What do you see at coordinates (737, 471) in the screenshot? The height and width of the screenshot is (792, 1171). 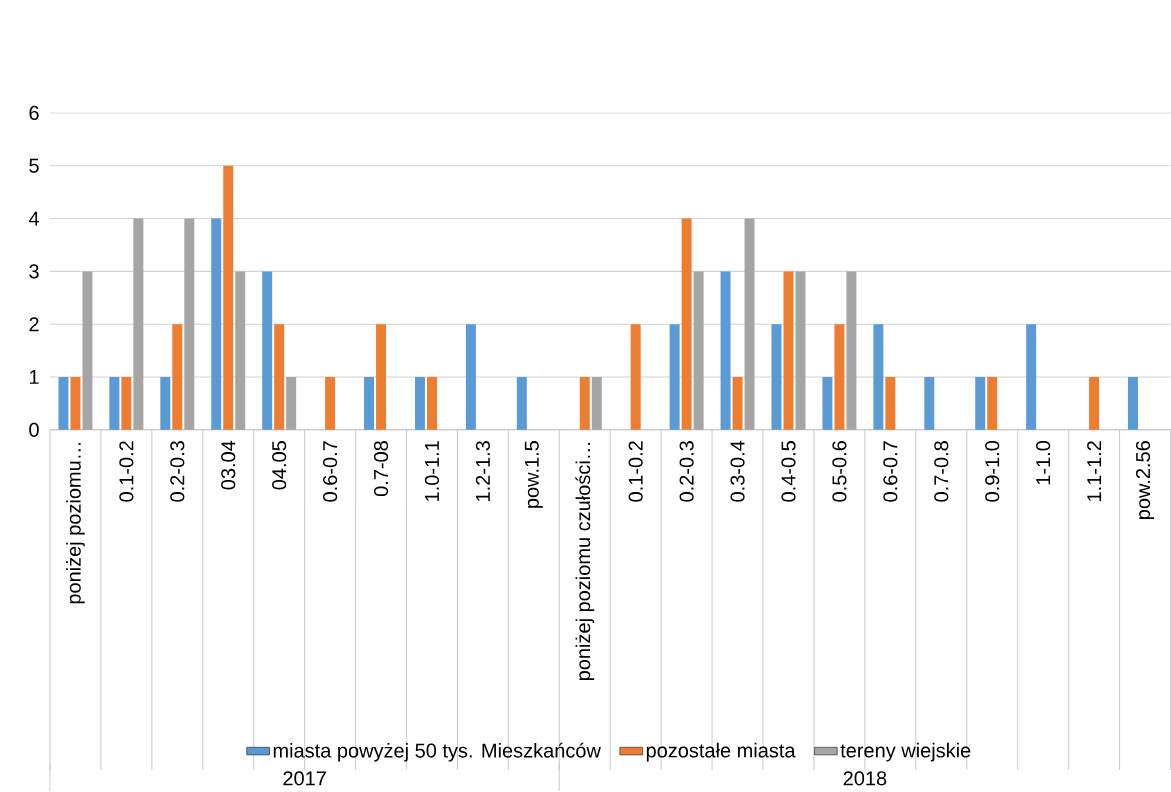 I see `x-tick-label: 0.3-0.4` at bounding box center [737, 471].